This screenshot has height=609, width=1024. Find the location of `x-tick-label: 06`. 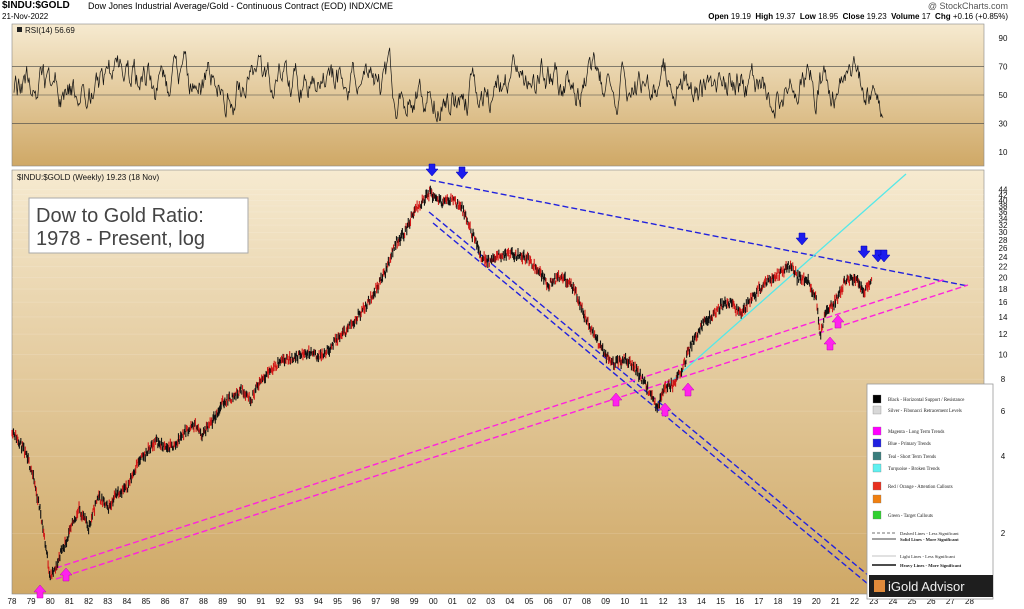

x-tick-label: 06 is located at coordinates (548, 601).